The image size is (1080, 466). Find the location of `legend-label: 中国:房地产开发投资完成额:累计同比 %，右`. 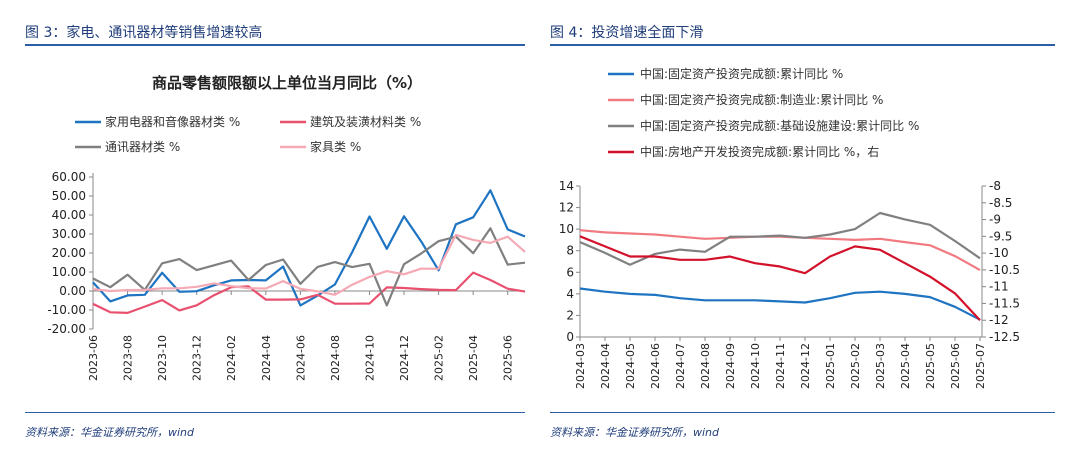

legend-label: 中国:房地产开发投资完成额:累计同比 %，右 is located at coordinates (759, 151).